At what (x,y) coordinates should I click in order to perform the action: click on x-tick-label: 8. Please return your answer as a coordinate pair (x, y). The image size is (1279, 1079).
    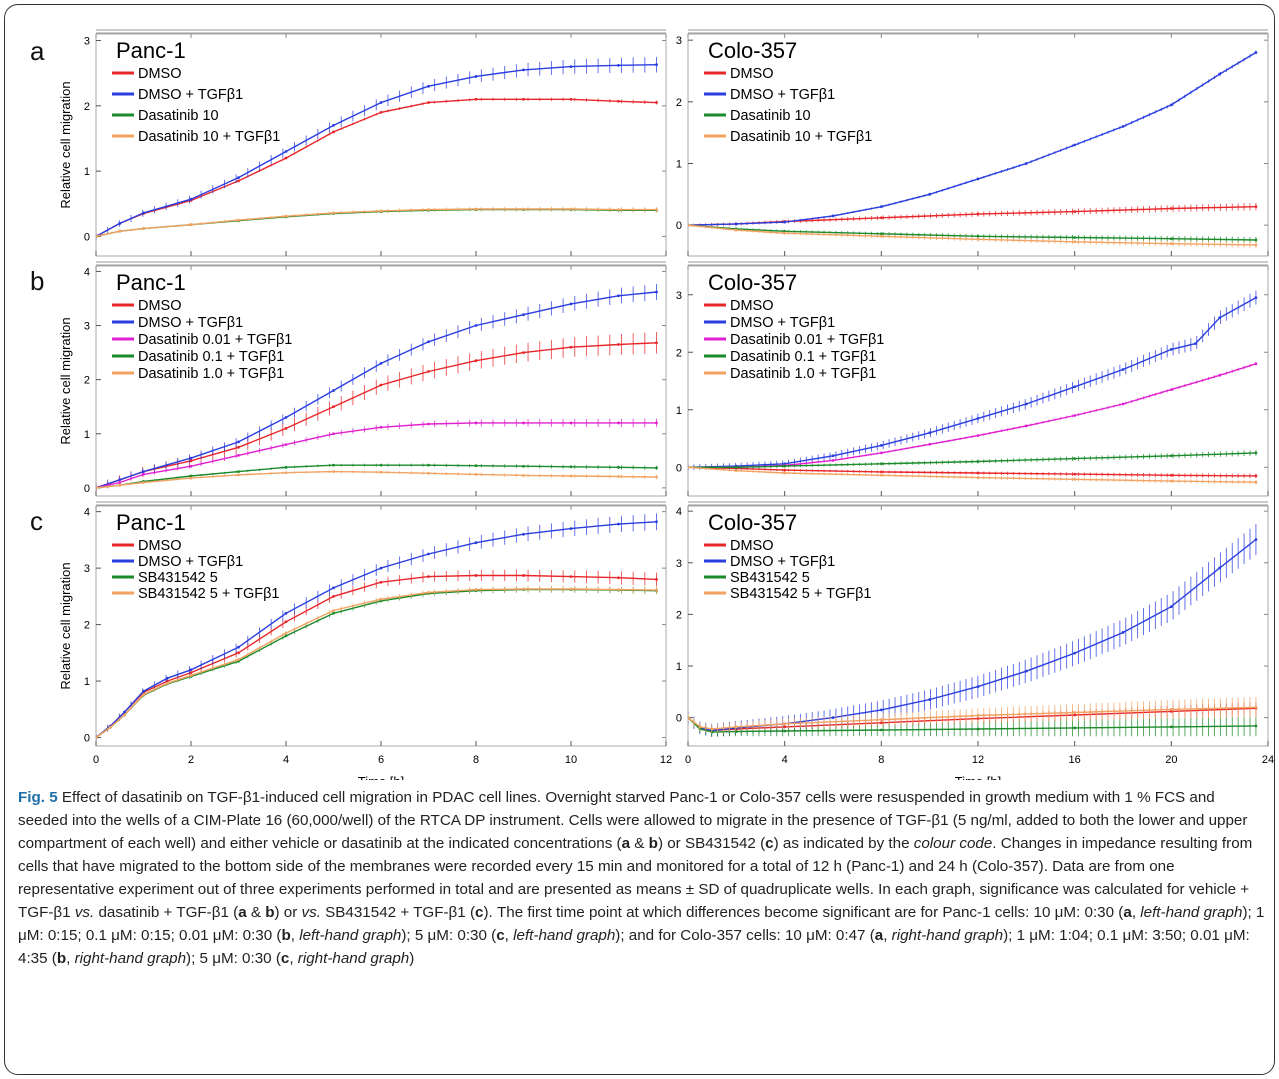
    Looking at the image, I should click on (881, 760).